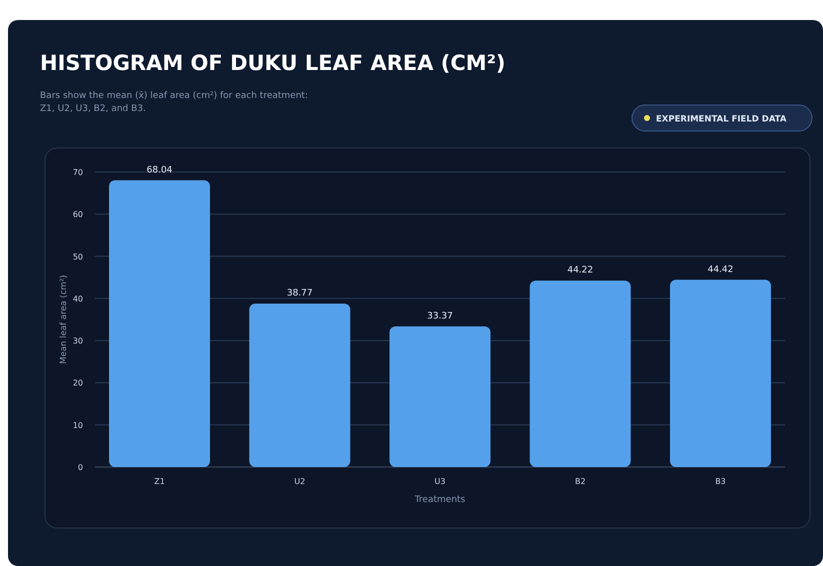 The image size is (823, 566). Describe the element at coordinates (440, 500) in the screenshot. I see `x-axis-title: Treatments` at that location.